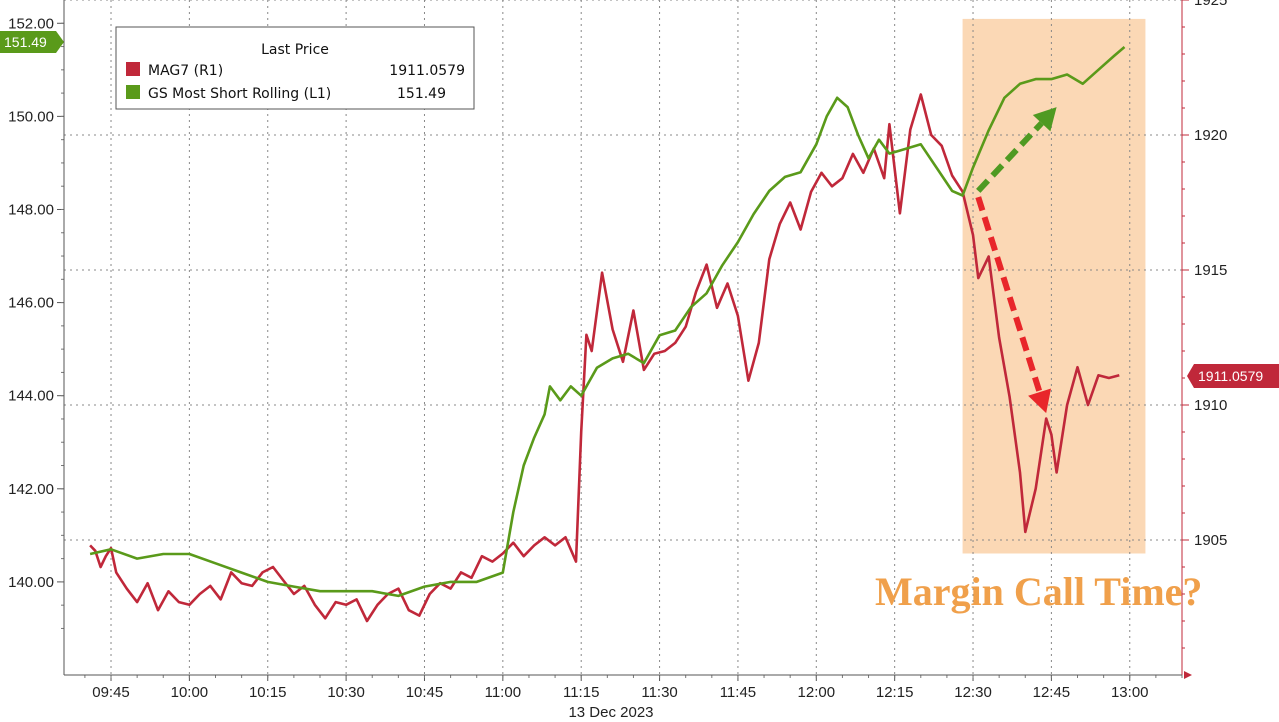 The height and width of the screenshot is (722, 1279). I want to click on right-tick-label: 1925, so click(1210, 4).